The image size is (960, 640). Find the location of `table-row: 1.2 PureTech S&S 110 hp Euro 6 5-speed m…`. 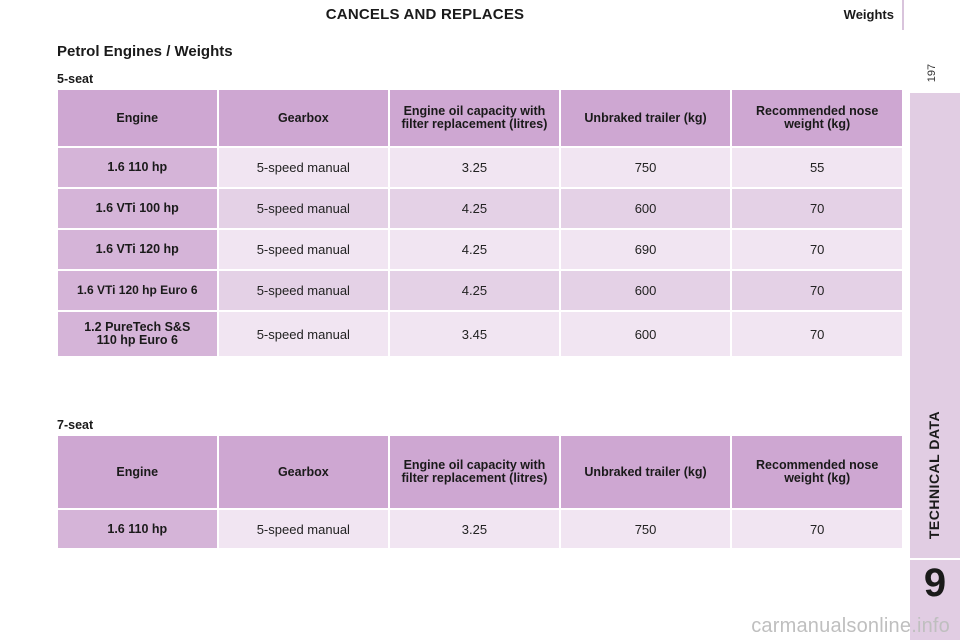

table-row: 1.2 PureTech S&S 110 hp Euro 6 5-speed m… is located at coordinates (480, 334).